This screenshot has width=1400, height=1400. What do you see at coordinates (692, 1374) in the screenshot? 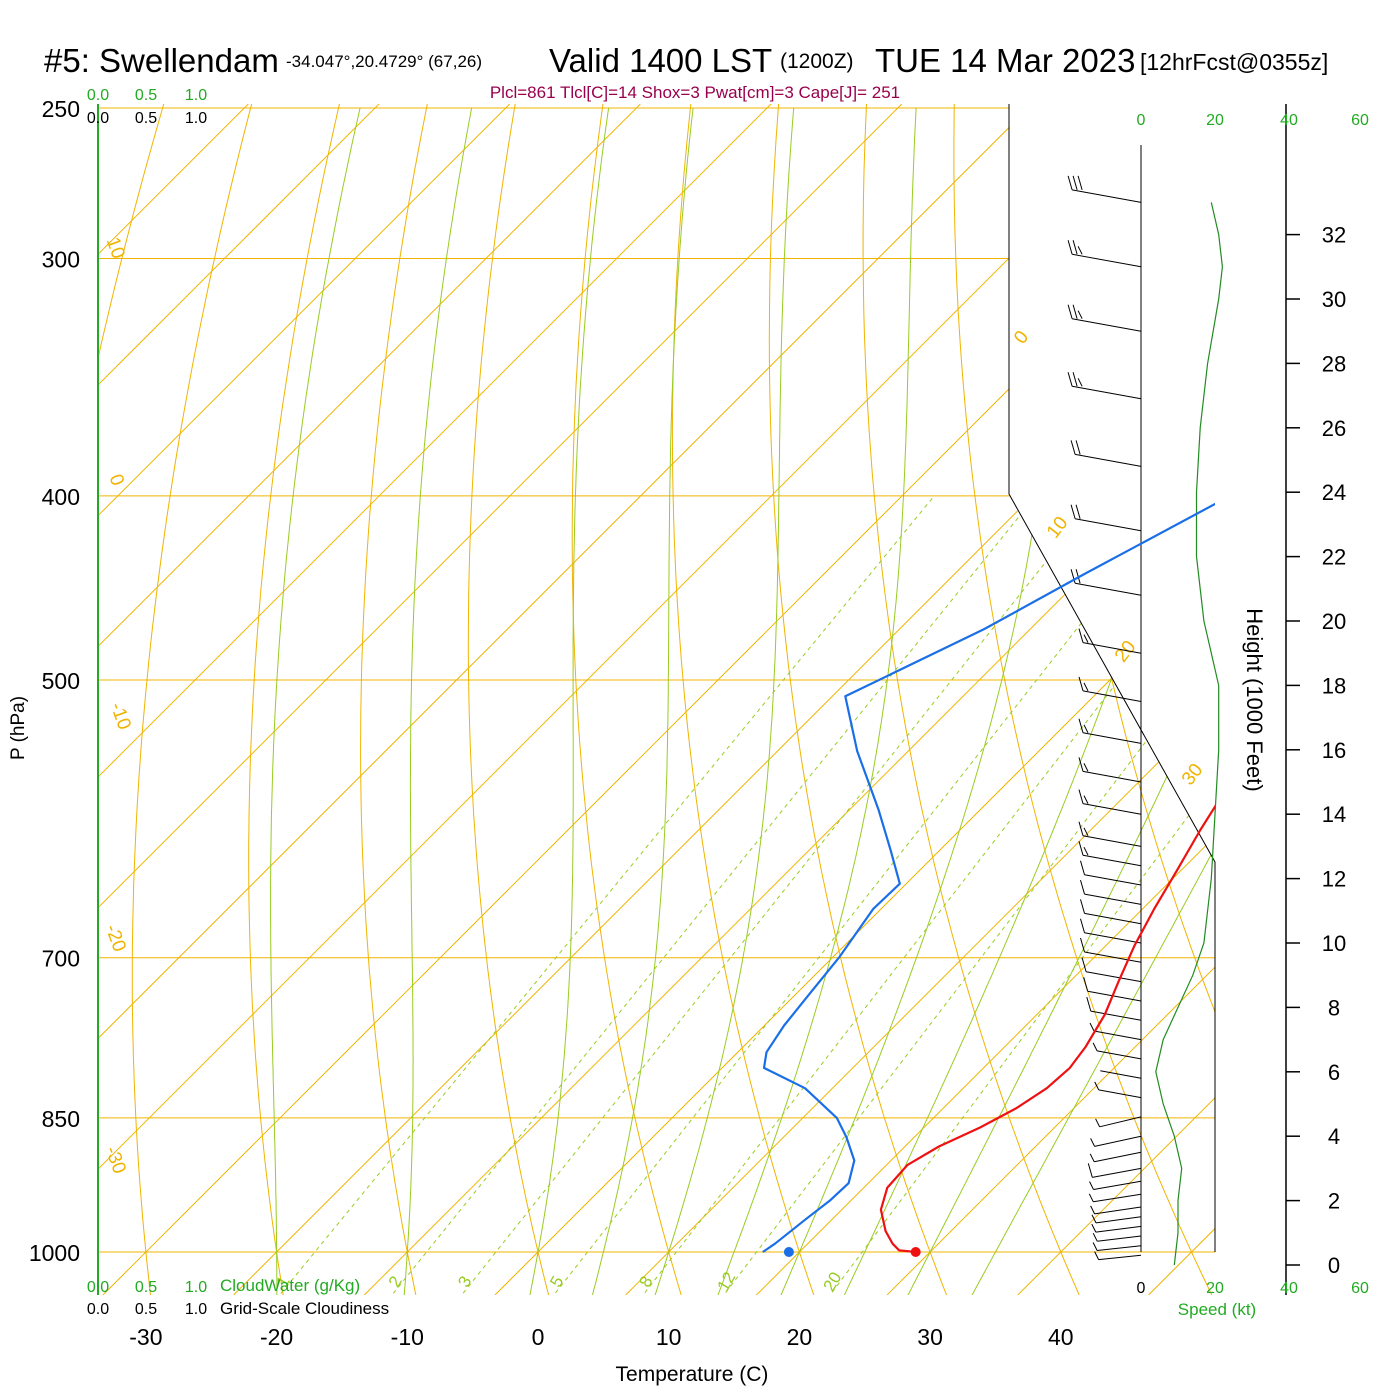
I see `x-axis-title: Temperature (C)` at bounding box center [692, 1374].